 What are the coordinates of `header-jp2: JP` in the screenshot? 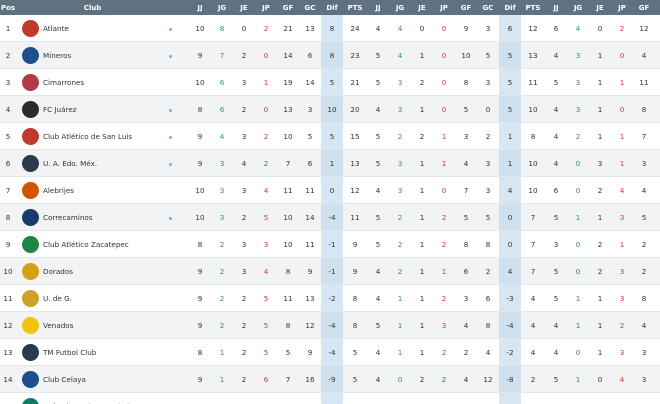 It's located at (444, 7).